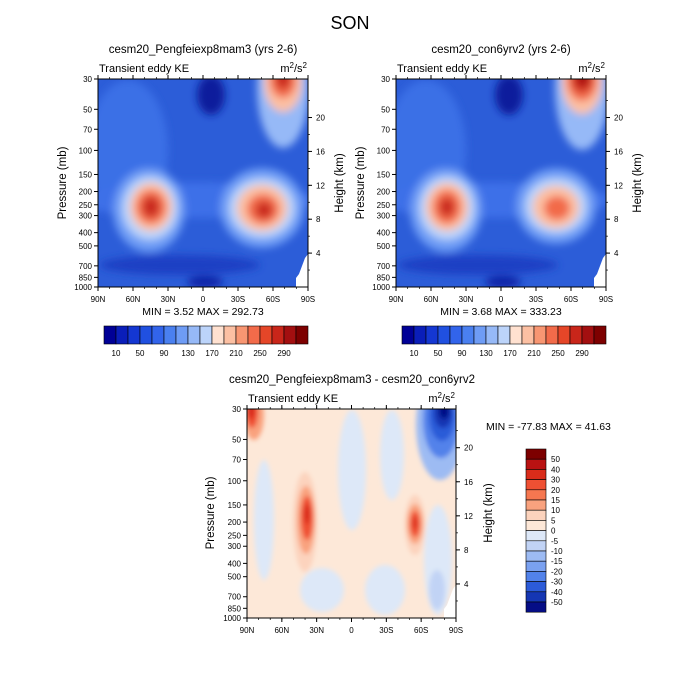 This screenshot has width=700, height=700. Describe the element at coordinates (555, 469) in the screenshot. I see `colorbar-label: 40` at that location.